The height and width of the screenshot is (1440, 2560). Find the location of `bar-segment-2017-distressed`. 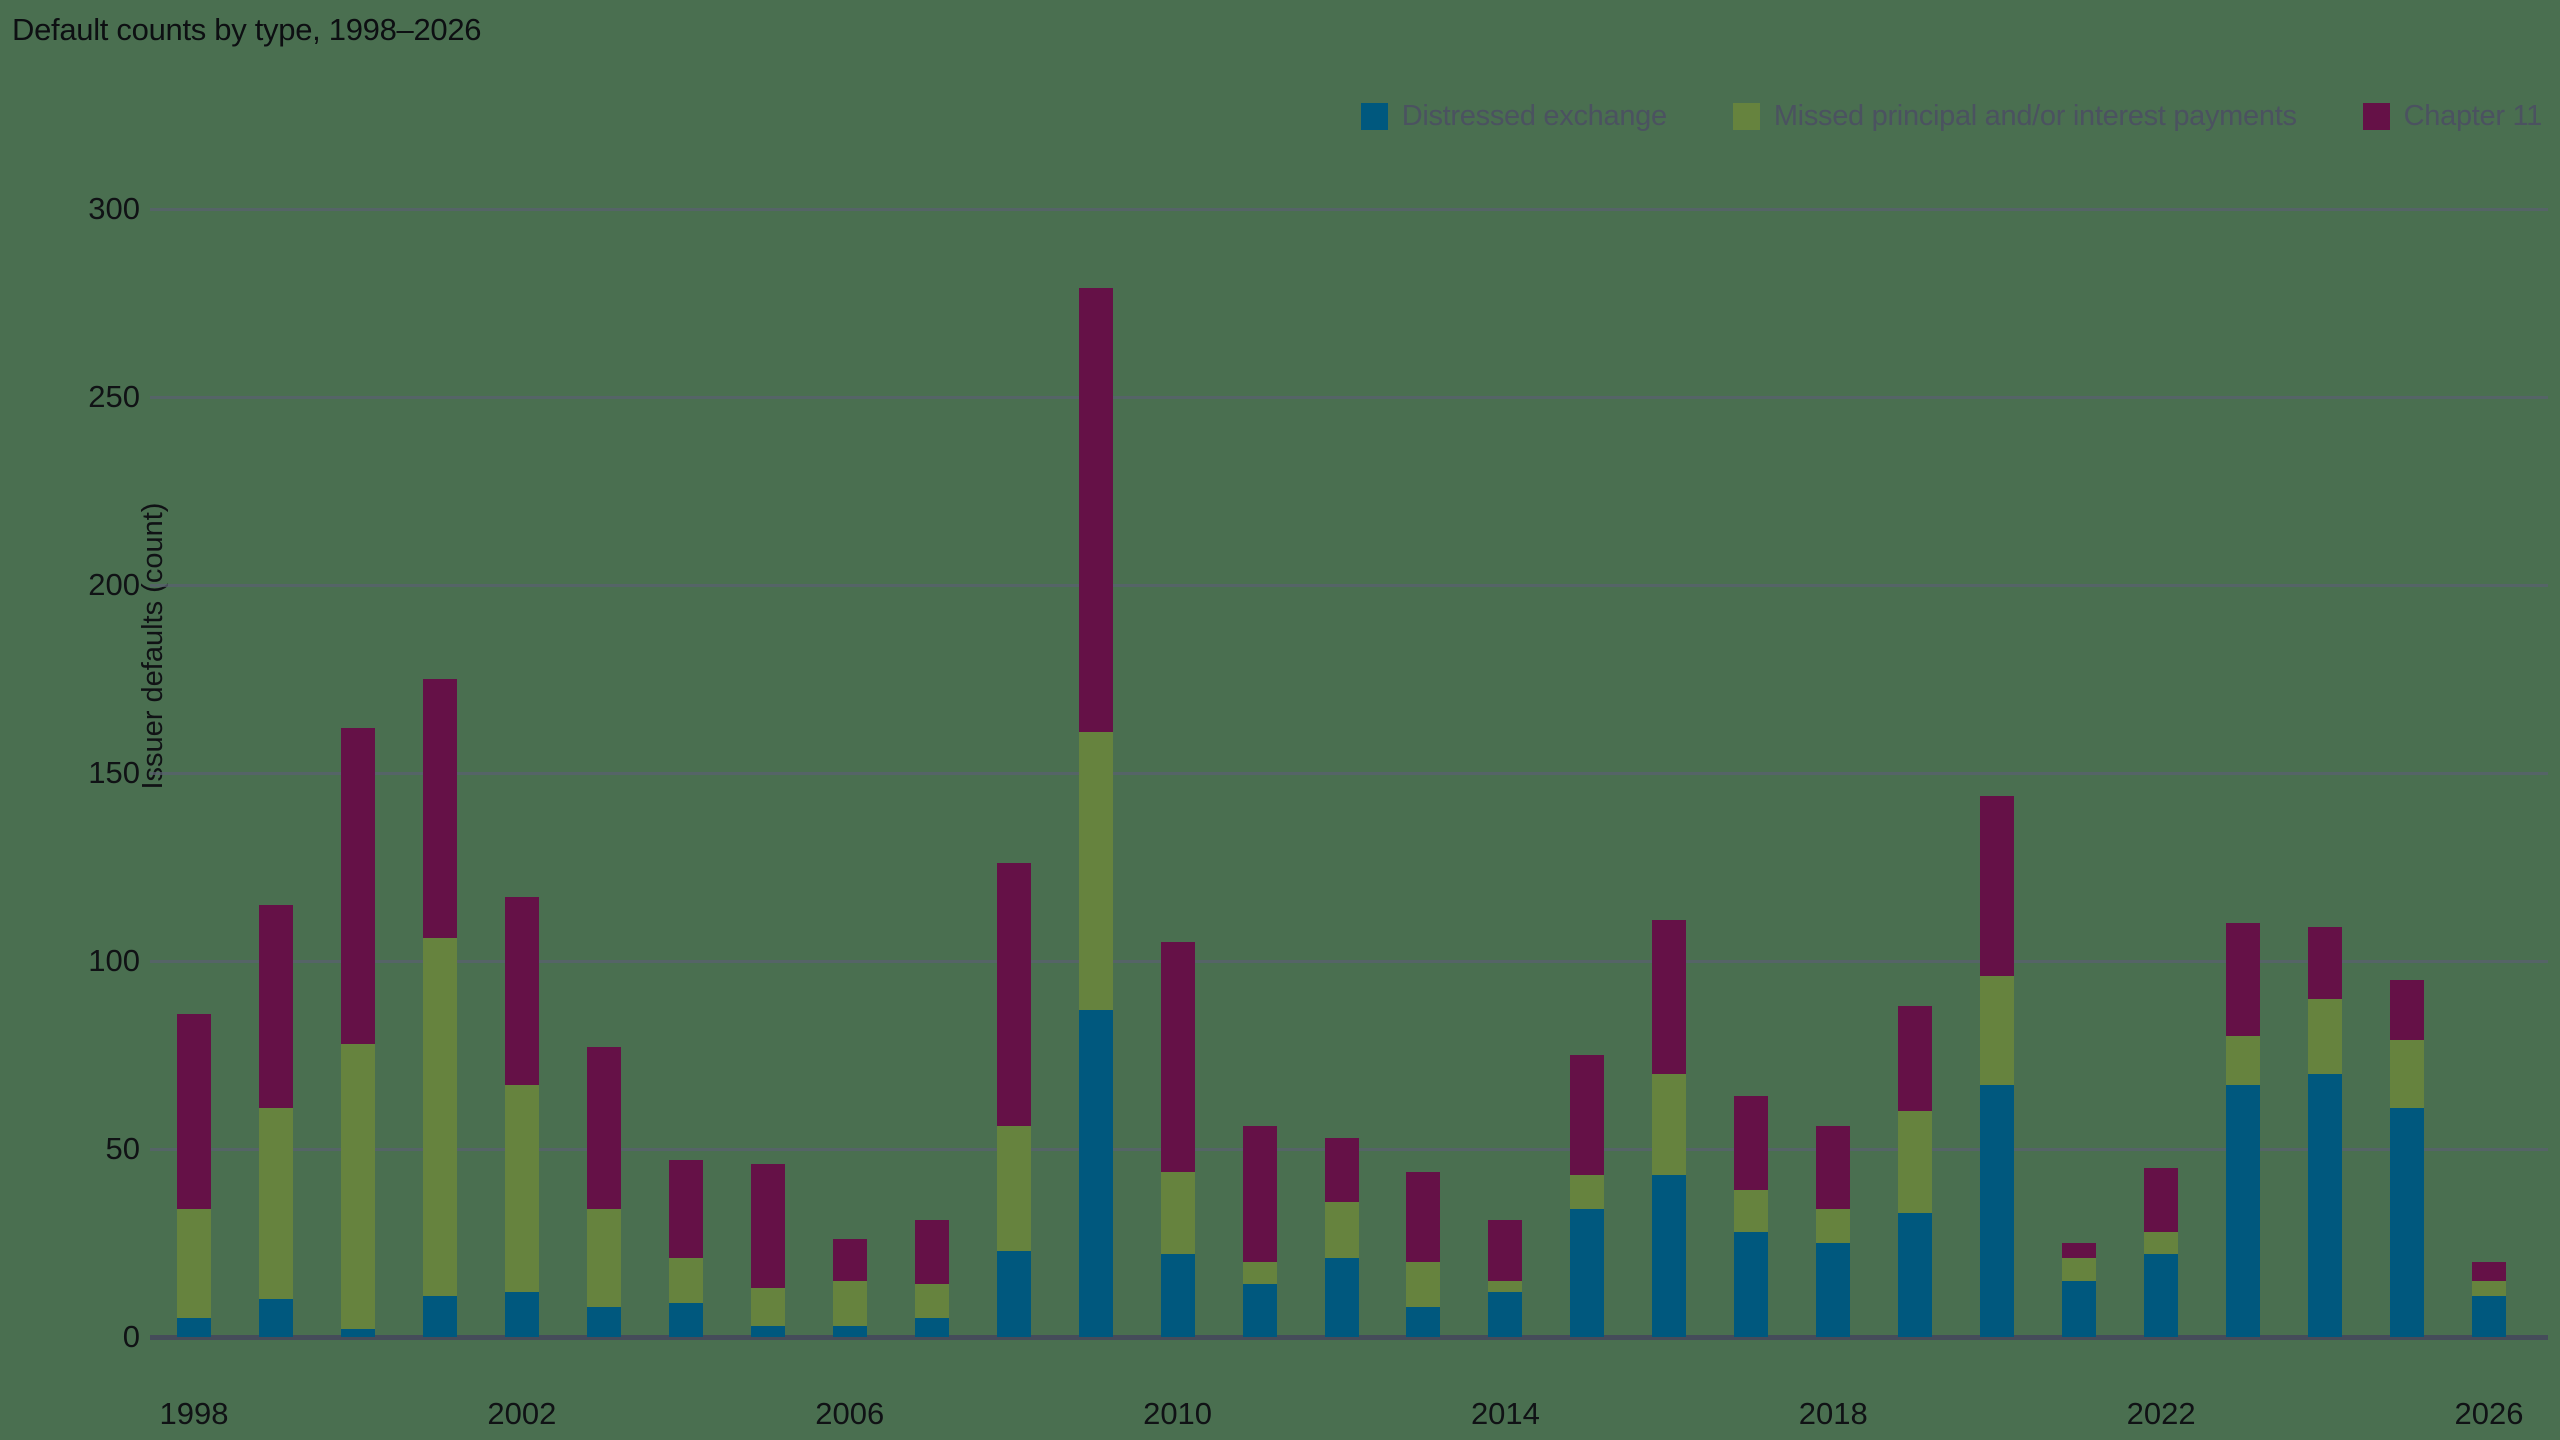

bar-segment-2017-distressed is located at coordinates (1751, 1284).